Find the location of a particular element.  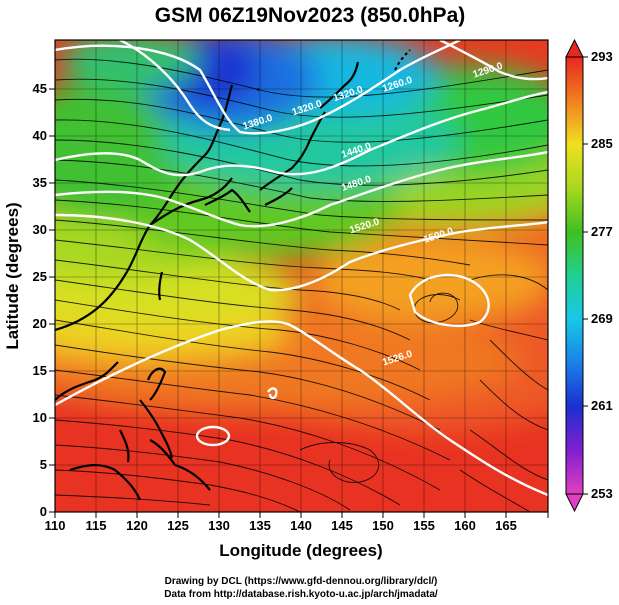

map-title: GSM 06Z19Nov2023 (850.0hPa) is located at coordinates (310, 15).